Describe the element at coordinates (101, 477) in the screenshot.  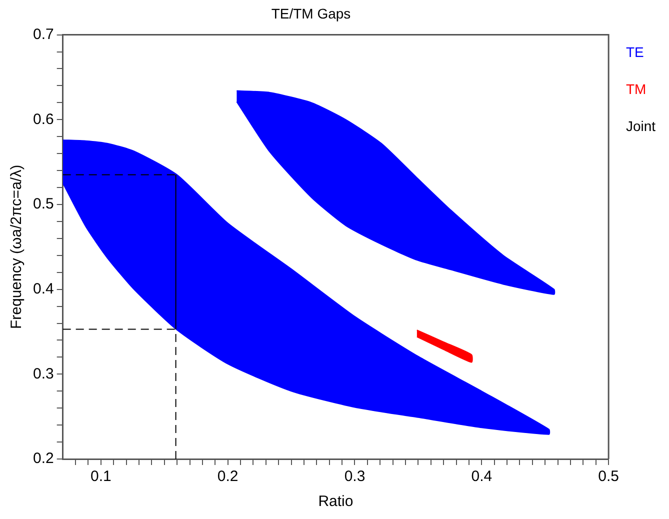
I see `x-tick-label: 0.1` at that location.